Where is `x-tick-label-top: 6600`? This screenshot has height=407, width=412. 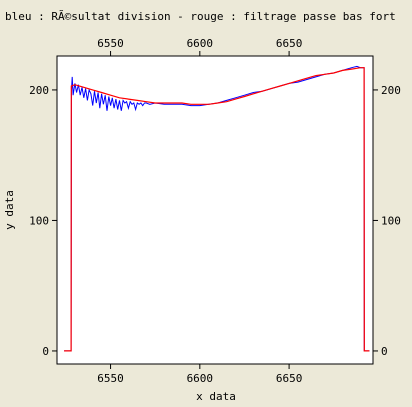
x-tick-label-top: 6600 is located at coordinates (200, 43).